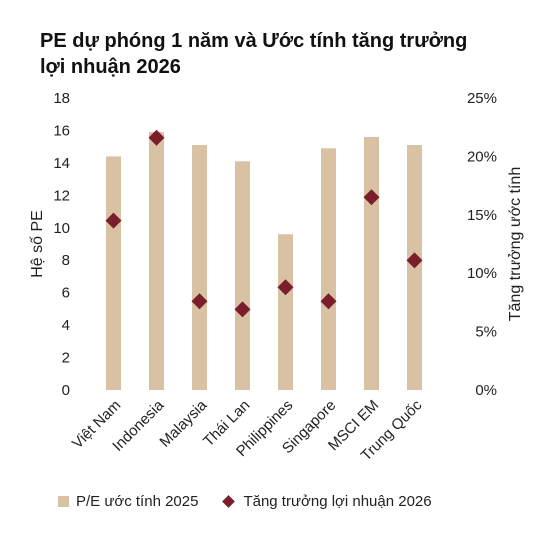  Describe the element at coordinates (61, 130) in the screenshot. I see `y-tick-label: 16` at that location.